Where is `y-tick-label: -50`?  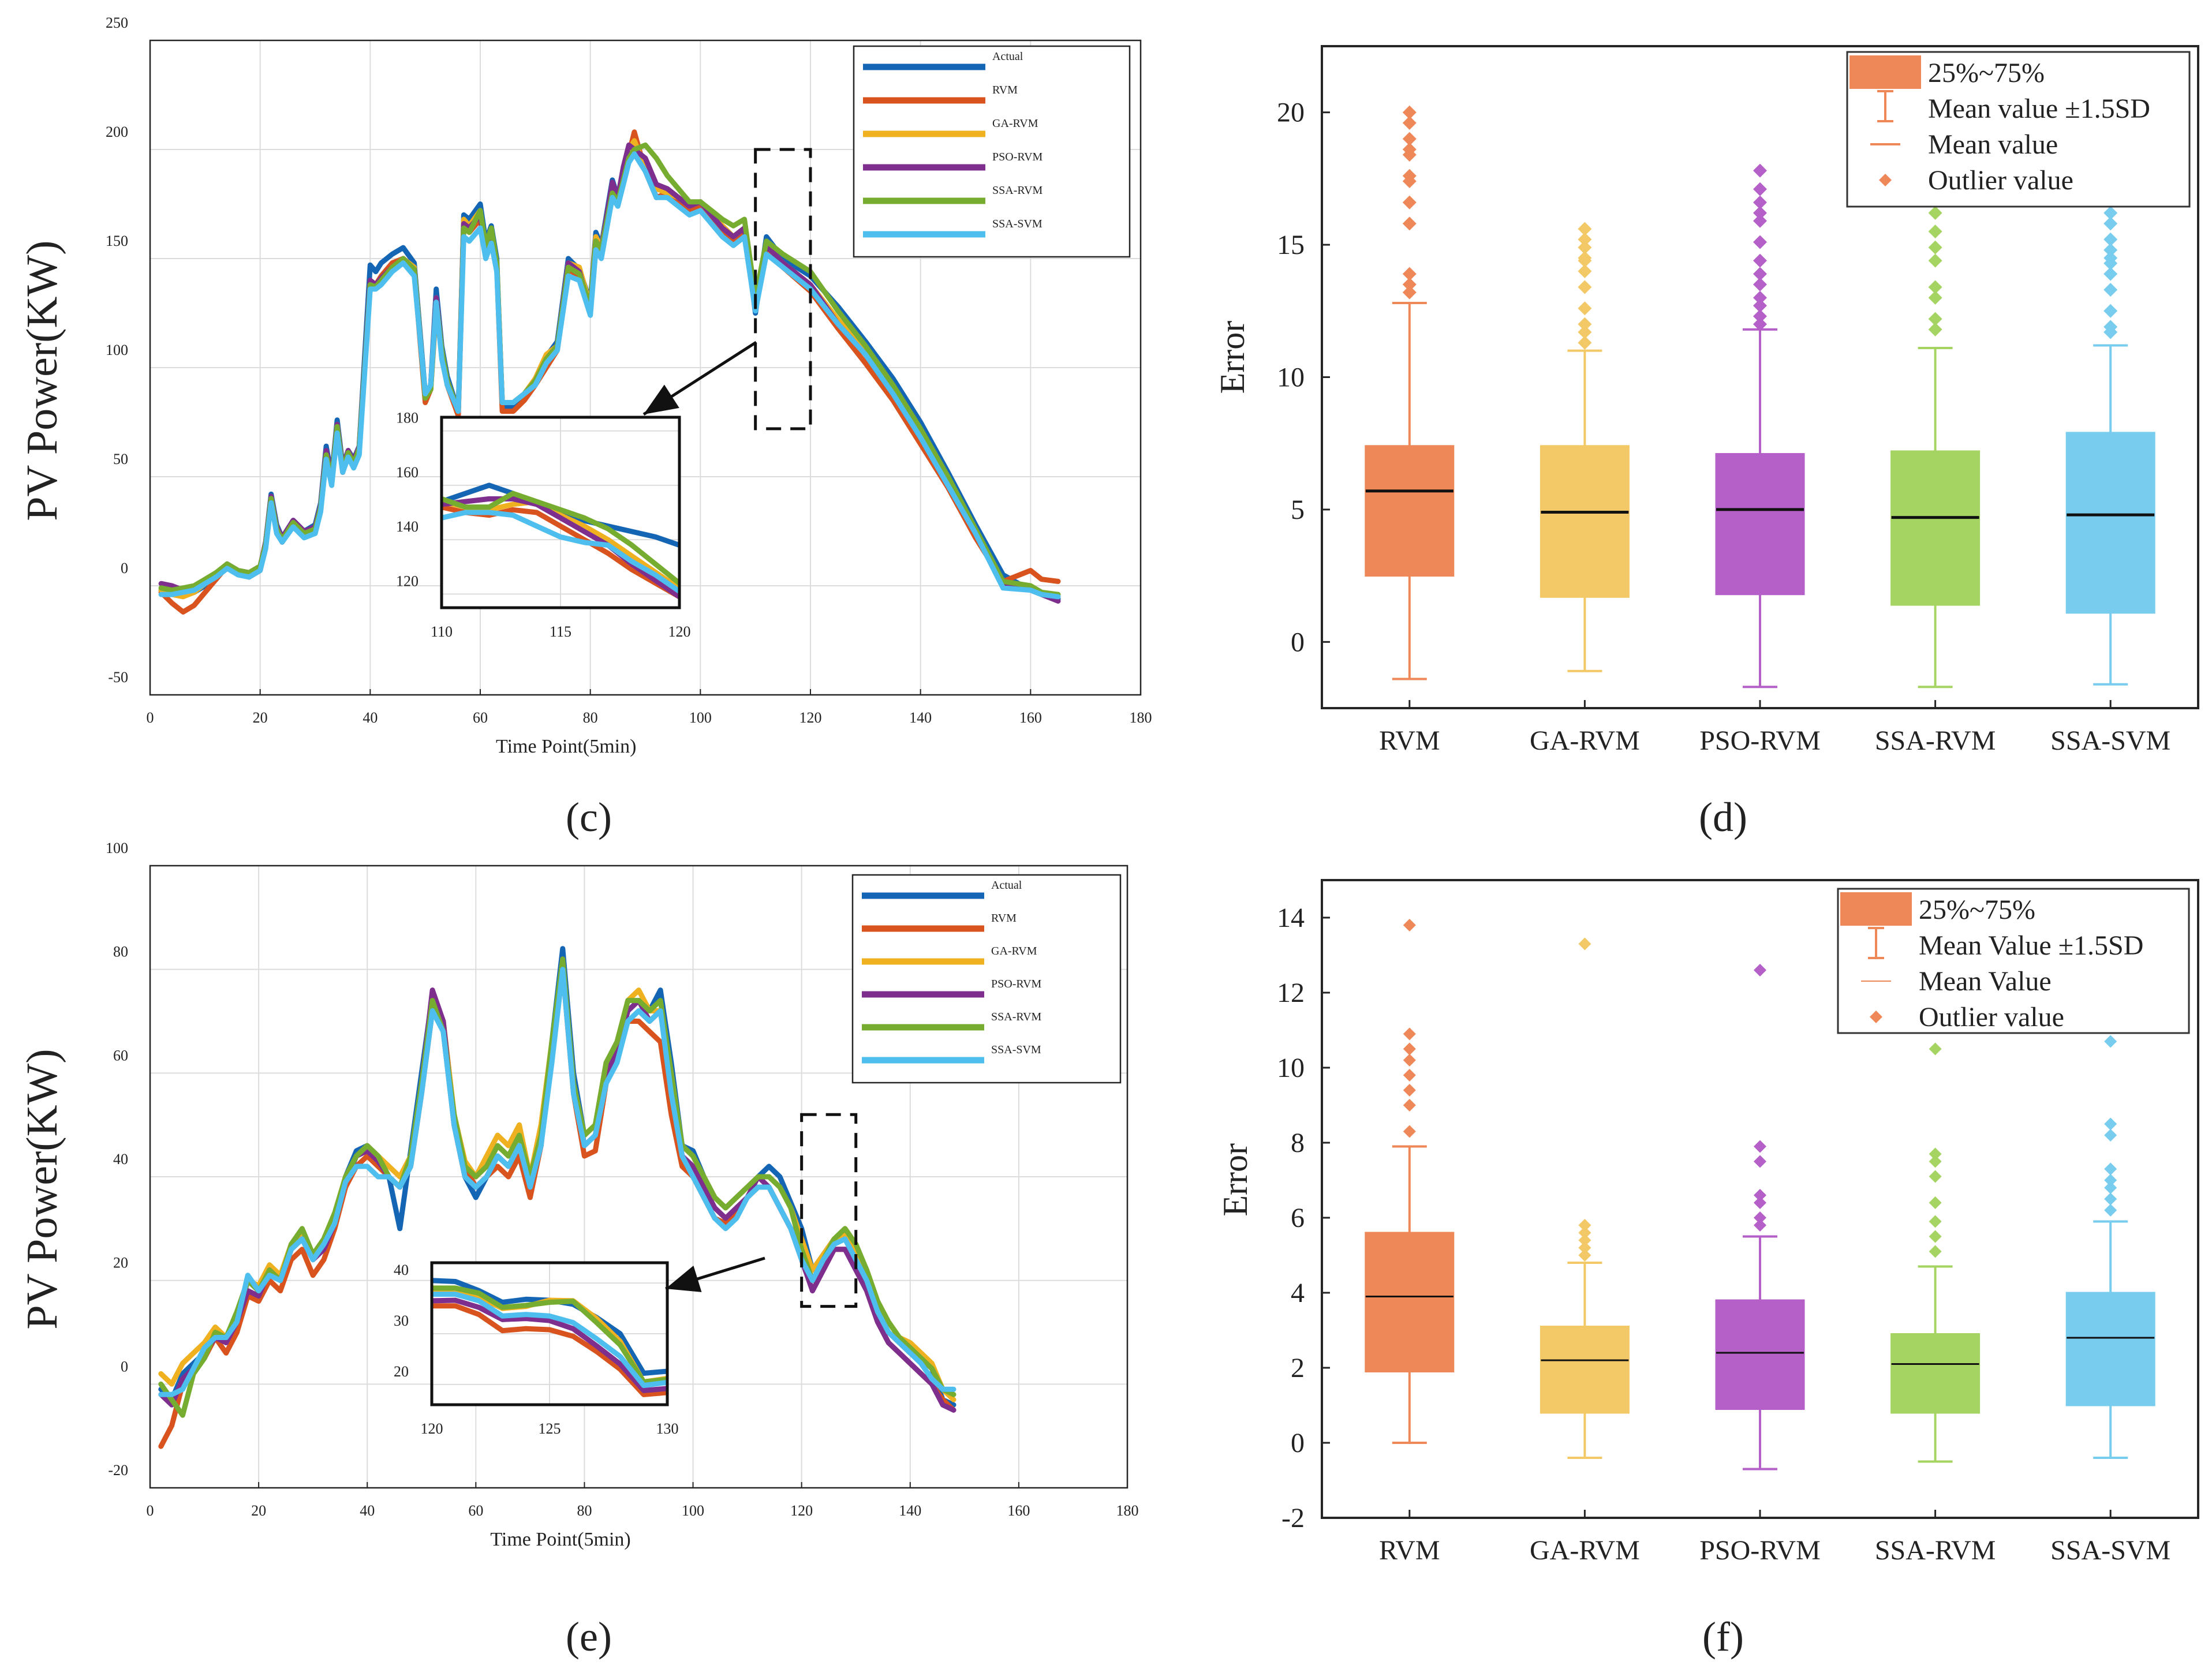
y-tick-label: -50 is located at coordinates (118, 677).